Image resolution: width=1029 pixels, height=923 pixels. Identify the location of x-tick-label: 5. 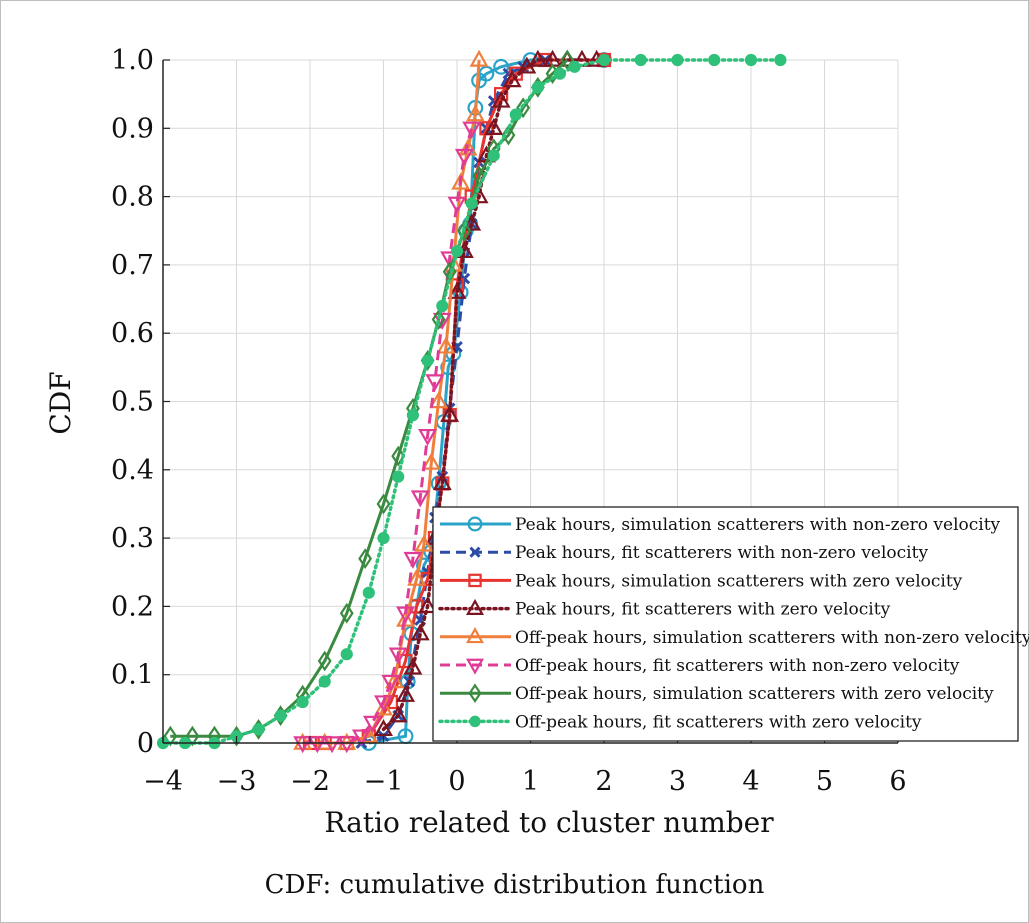
(824, 781).